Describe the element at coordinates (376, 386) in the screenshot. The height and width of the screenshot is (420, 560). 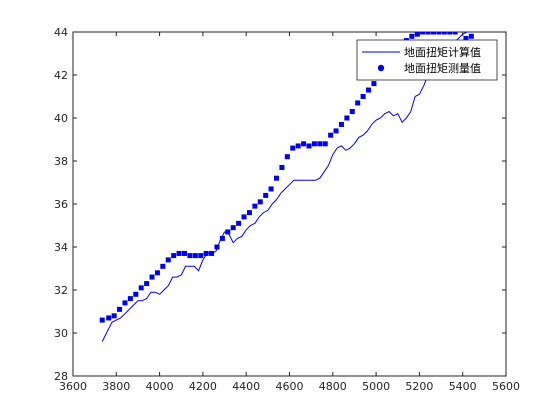
I see `x-tick-label: 5000` at that location.